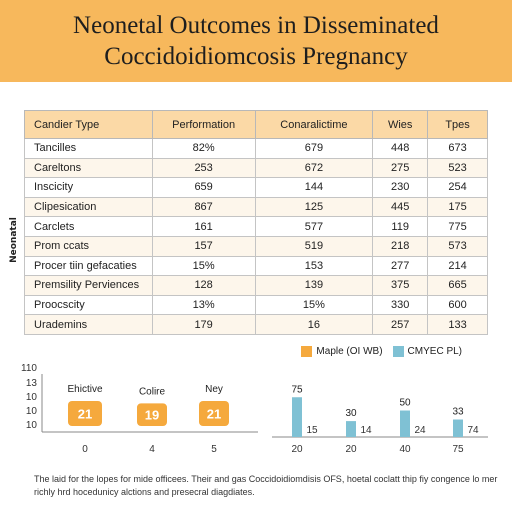 The width and height of the screenshot is (512, 512). I want to click on bar-value-label: 15, so click(312, 430).